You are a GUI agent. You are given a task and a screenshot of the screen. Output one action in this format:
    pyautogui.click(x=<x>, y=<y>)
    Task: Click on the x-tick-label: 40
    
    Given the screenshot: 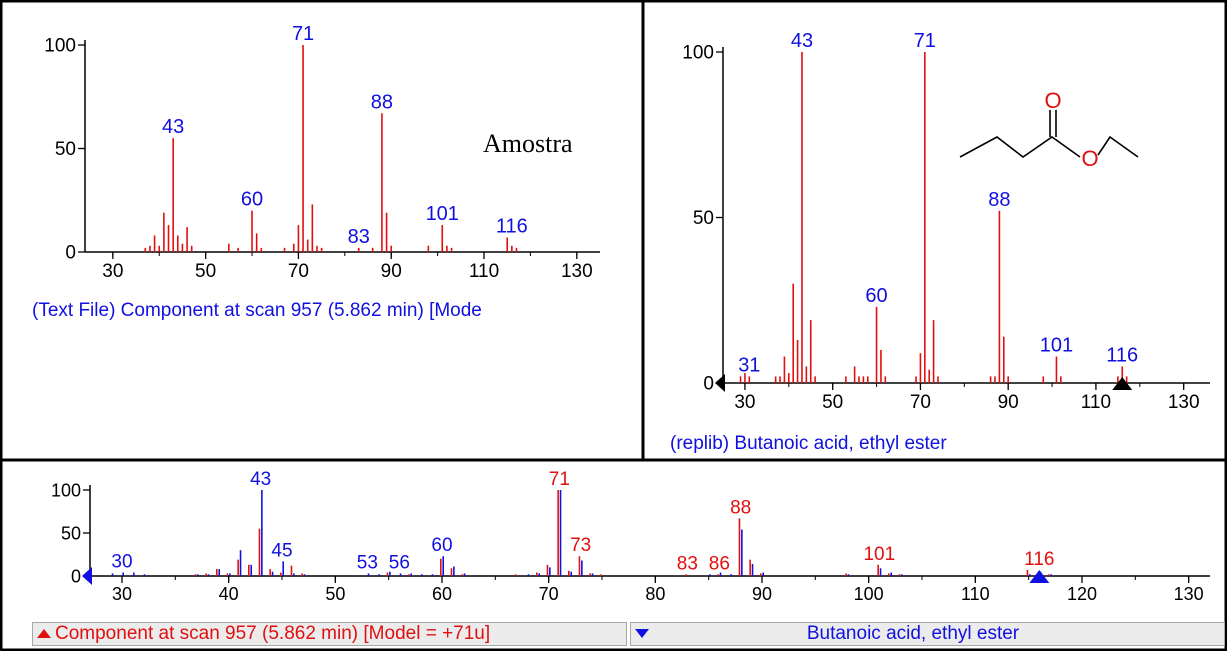 What is the action you would take?
    pyautogui.click(x=229, y=594)
    